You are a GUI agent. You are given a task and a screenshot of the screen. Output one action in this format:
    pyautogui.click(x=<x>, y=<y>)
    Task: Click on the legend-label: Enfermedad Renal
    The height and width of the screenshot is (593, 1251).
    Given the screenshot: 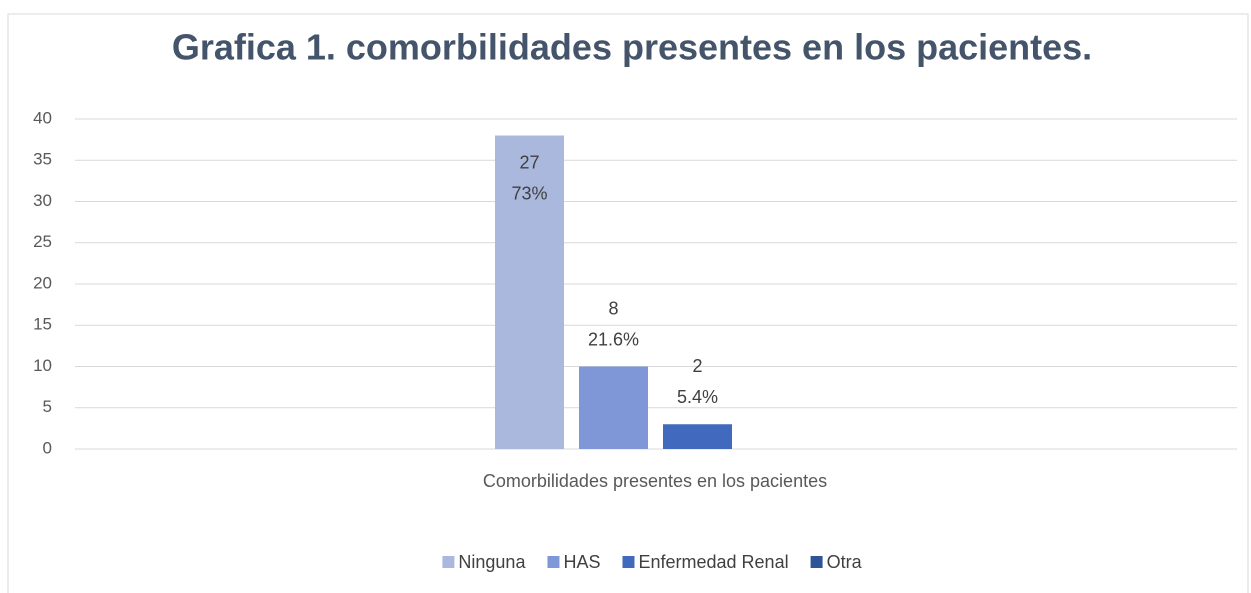 What is the action you would take?
    pyautogui.click(x=713, y=562)
    